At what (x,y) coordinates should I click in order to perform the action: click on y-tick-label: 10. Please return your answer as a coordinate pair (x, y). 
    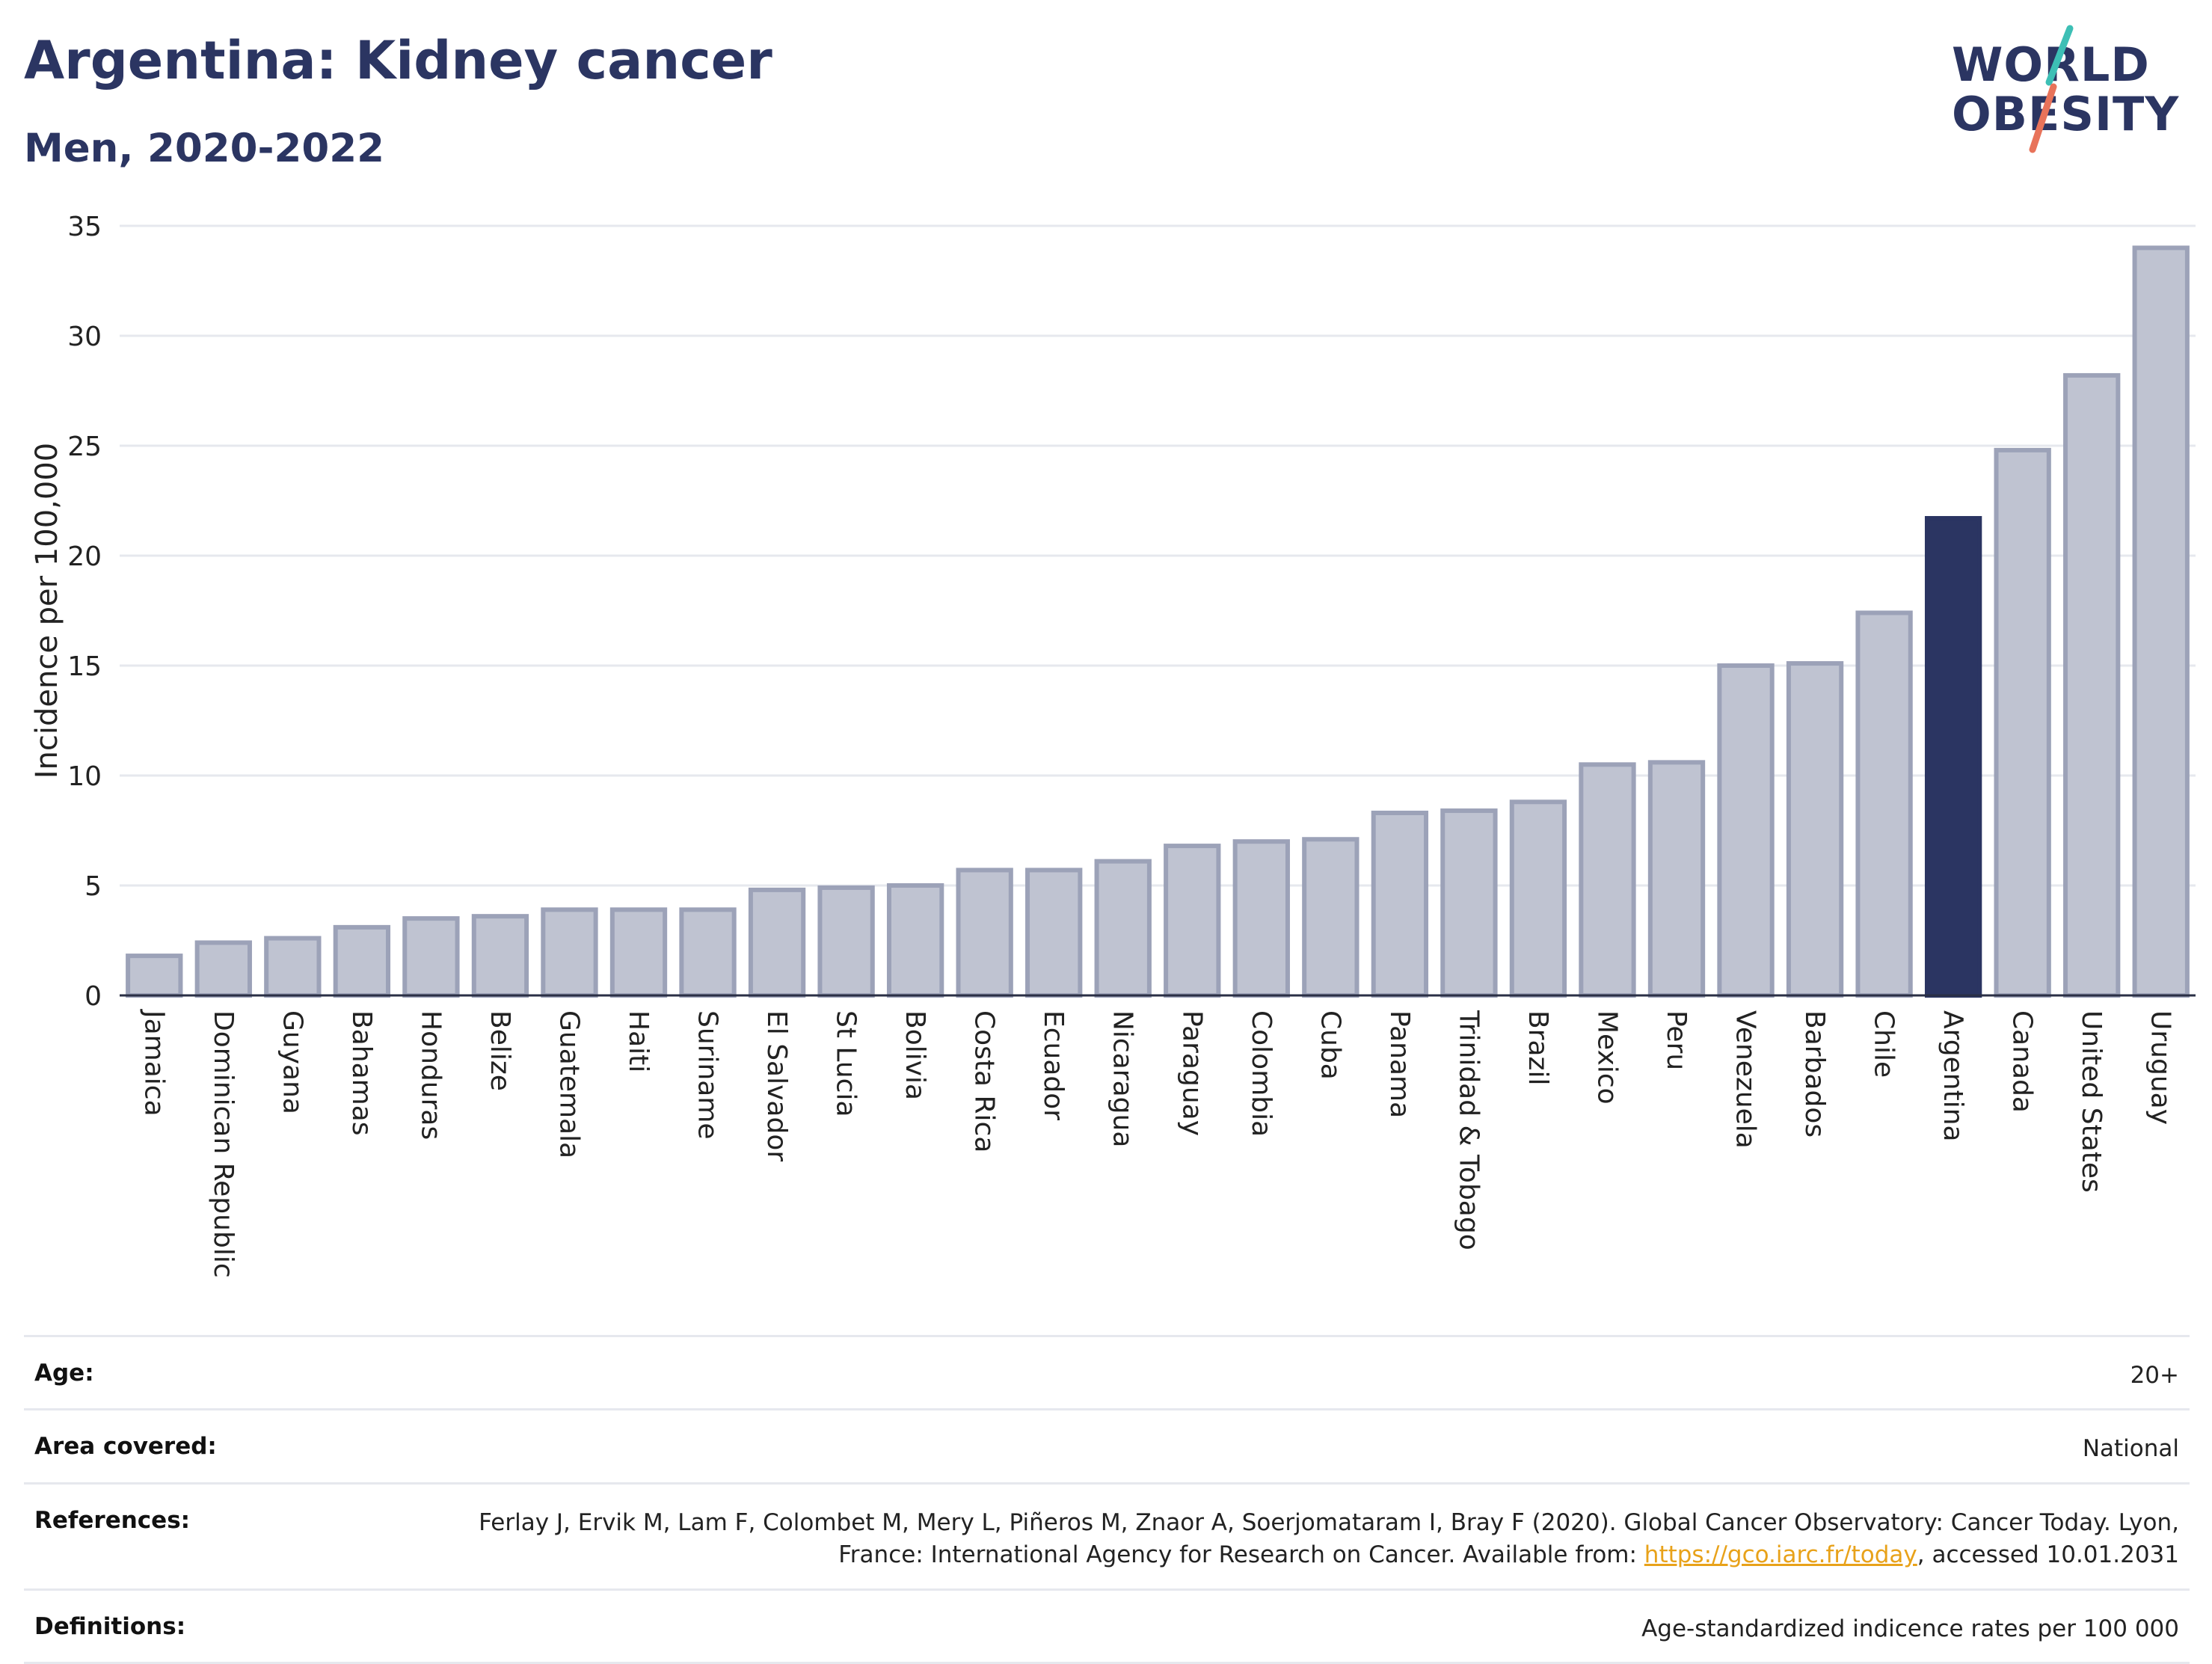
    Looking at the image, I should click on (84, 776).